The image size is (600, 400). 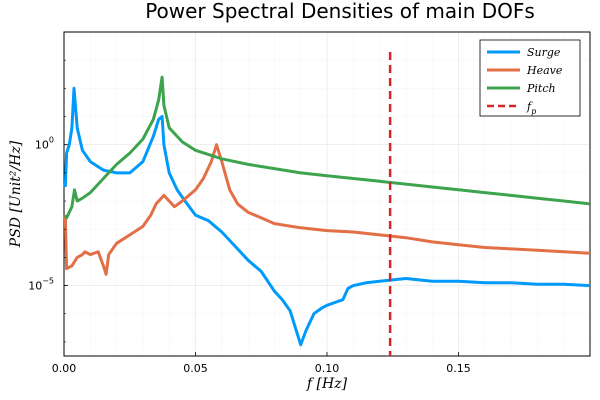 I want to click on y-axis-label: PSD [Unit²/Hz], so click(x=16, y=194).